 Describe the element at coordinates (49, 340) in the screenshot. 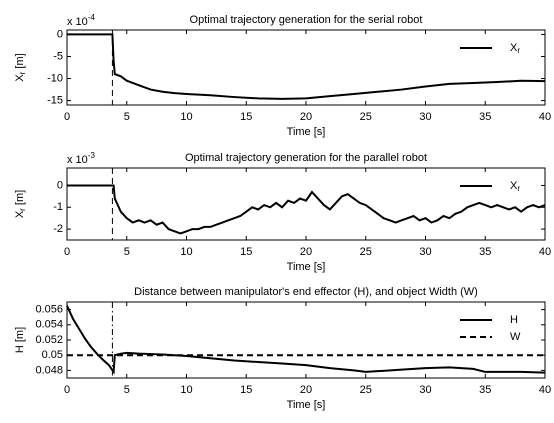

I see `y-tick-label: 0.052` at that location.